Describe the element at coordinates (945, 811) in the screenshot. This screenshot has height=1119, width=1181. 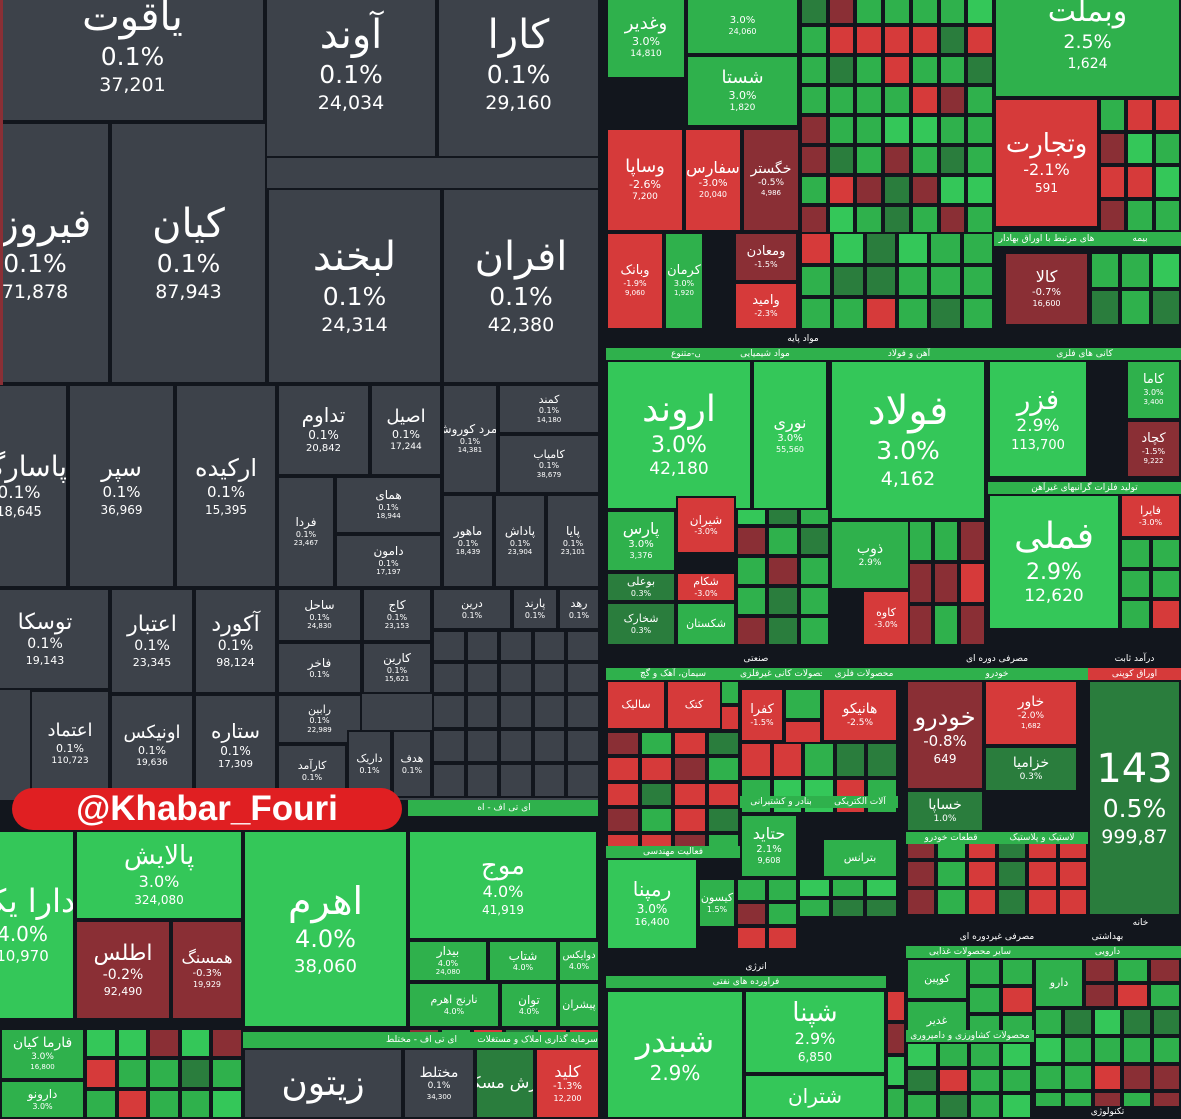
I see `tile-khasapa: خساپا 1.0%` at that location.